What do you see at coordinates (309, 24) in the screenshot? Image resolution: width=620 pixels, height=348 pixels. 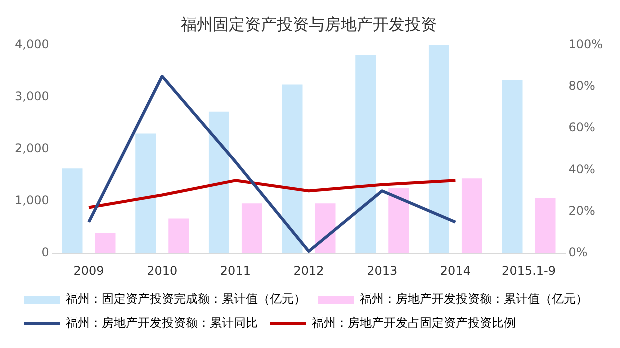 I see `chart-title: 福州固定资产投资与房地产开发投资` at bounding box center [309, 24].